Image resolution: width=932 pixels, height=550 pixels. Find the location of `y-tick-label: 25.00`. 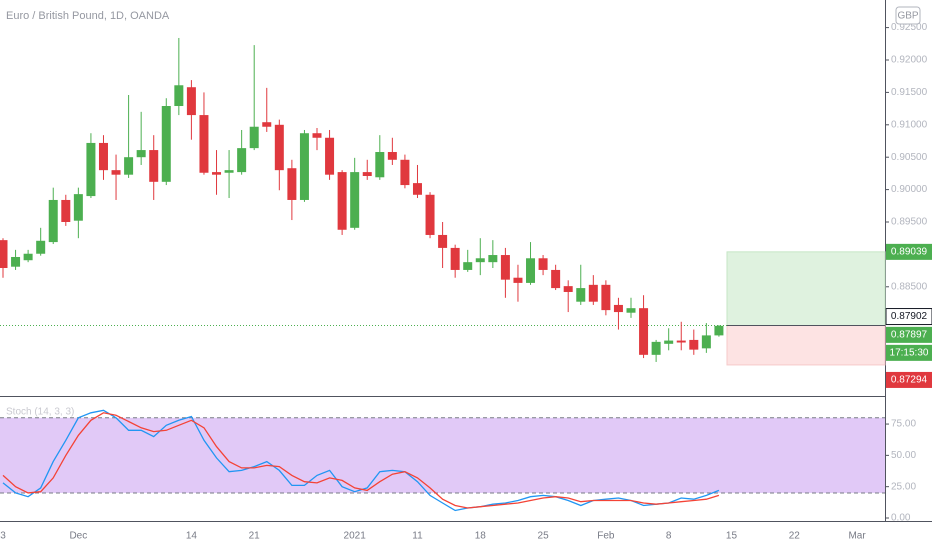

y-tick-label: 25.00 is located at coordinates (903, 486).